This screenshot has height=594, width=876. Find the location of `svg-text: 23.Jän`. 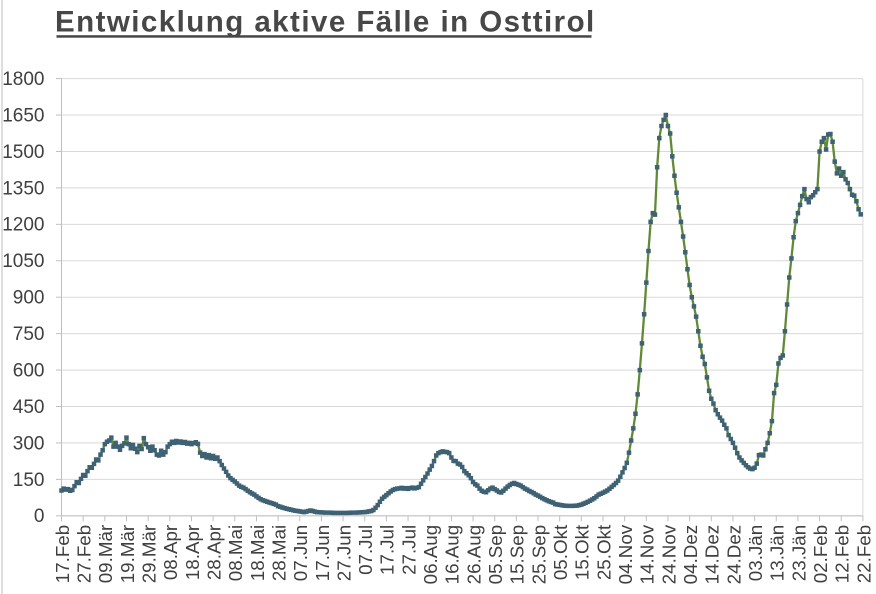

svg-text: 23.Jän is located at coordinates (798, 553).